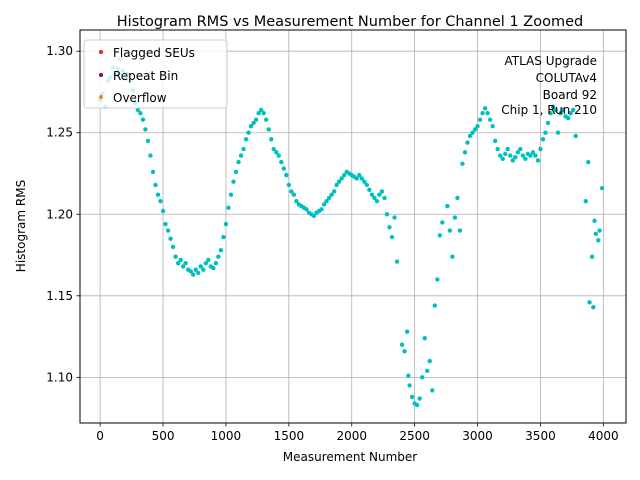 Image resolution: width=640 pixels, height=480 pixels. I want to click on y-axis-label: Histogram RMS, so click(21, 226).